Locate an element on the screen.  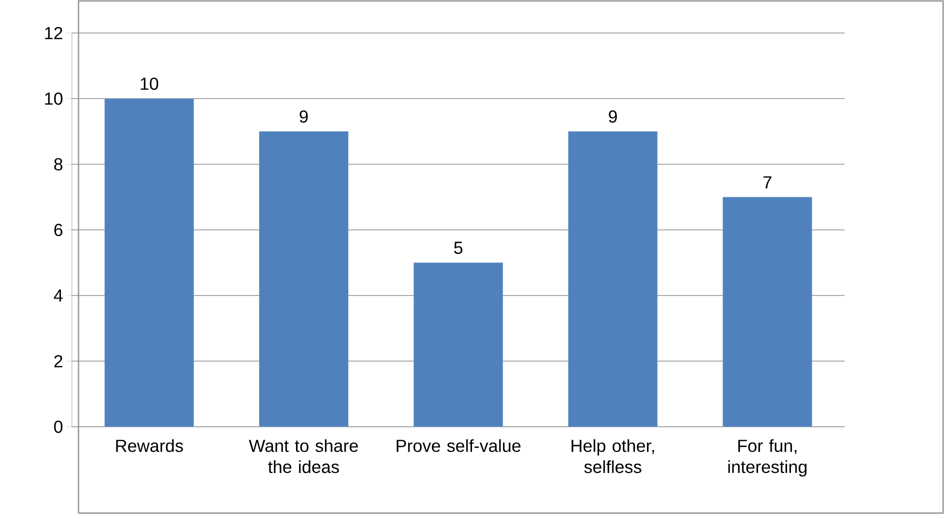
y-tick-label: 0 is located at coordinates (58, 426).